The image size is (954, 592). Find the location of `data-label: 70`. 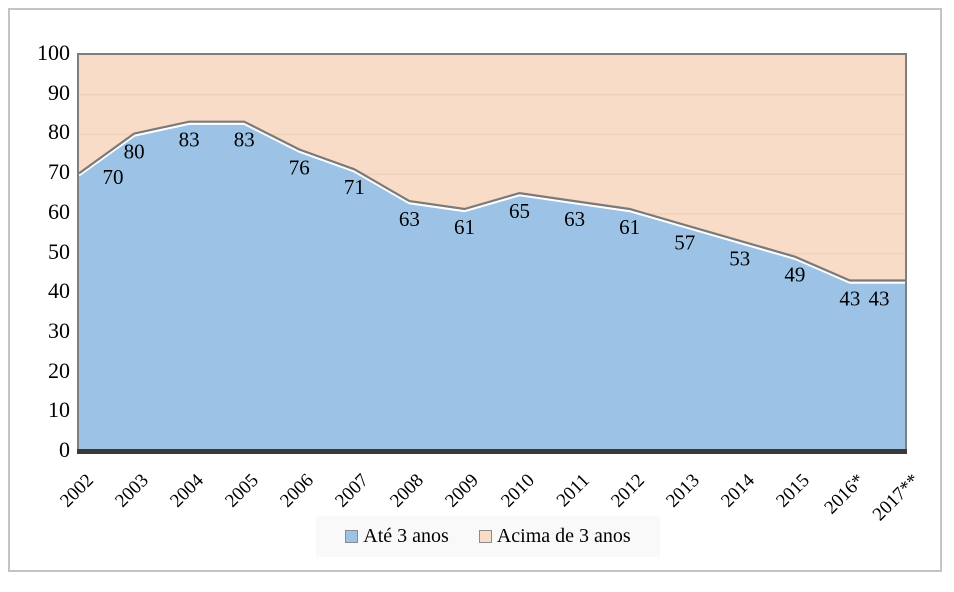

data-label: 70 is located at coordinates (113, 177).